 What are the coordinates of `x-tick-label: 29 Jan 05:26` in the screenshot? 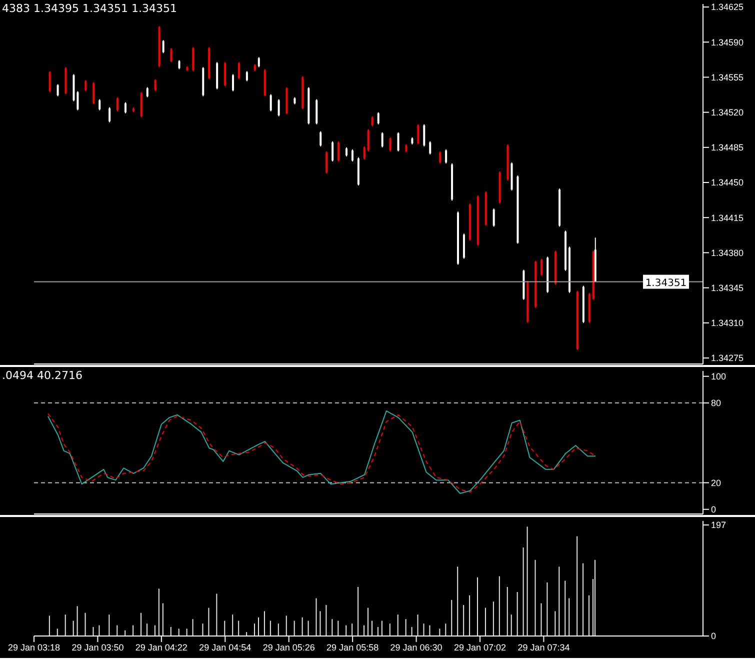 It's located at (288, 647).